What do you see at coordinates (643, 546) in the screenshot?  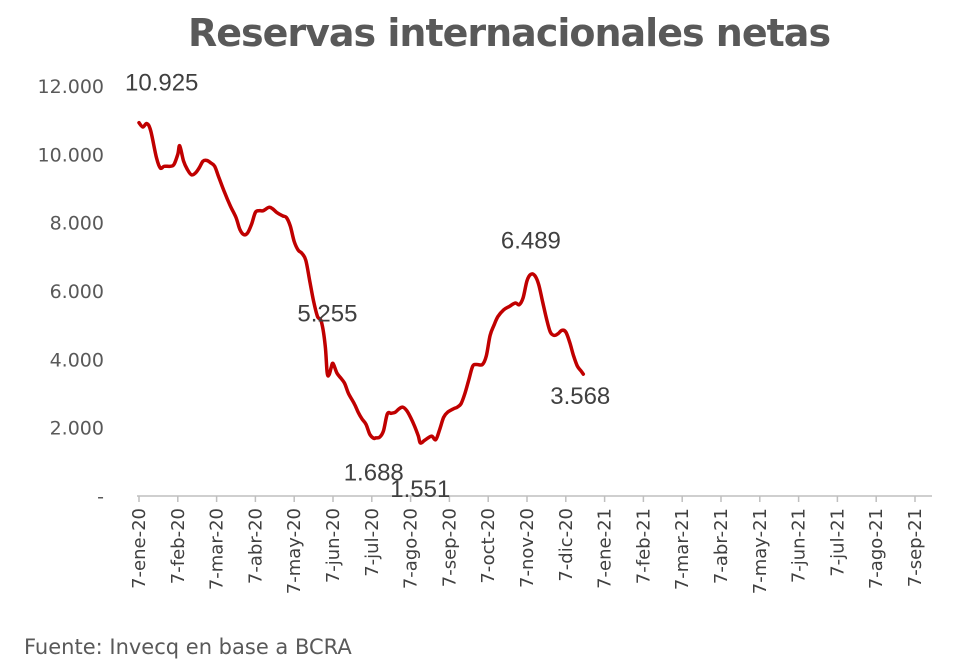 I see `x-tick-label: 7-feb-21` at bounding box center [643, 546].